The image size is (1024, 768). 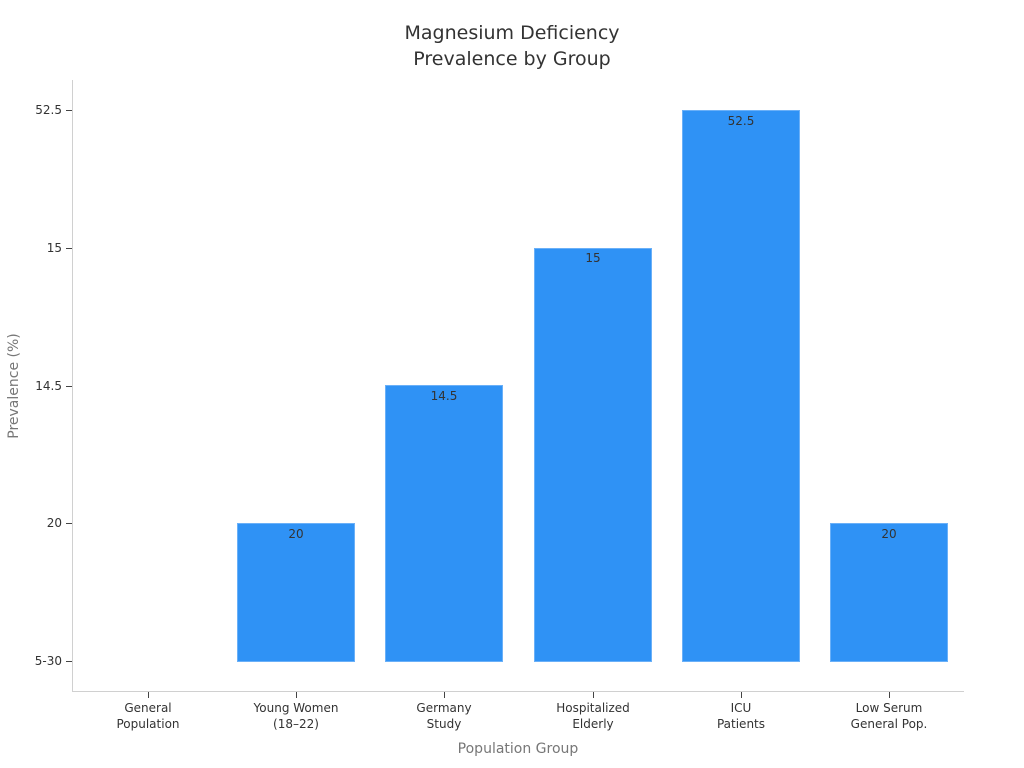 What do you see at coordinates (593, 258) in the screenshot?
I see `bar-value-label: 15` at bounding box center [593, 258].